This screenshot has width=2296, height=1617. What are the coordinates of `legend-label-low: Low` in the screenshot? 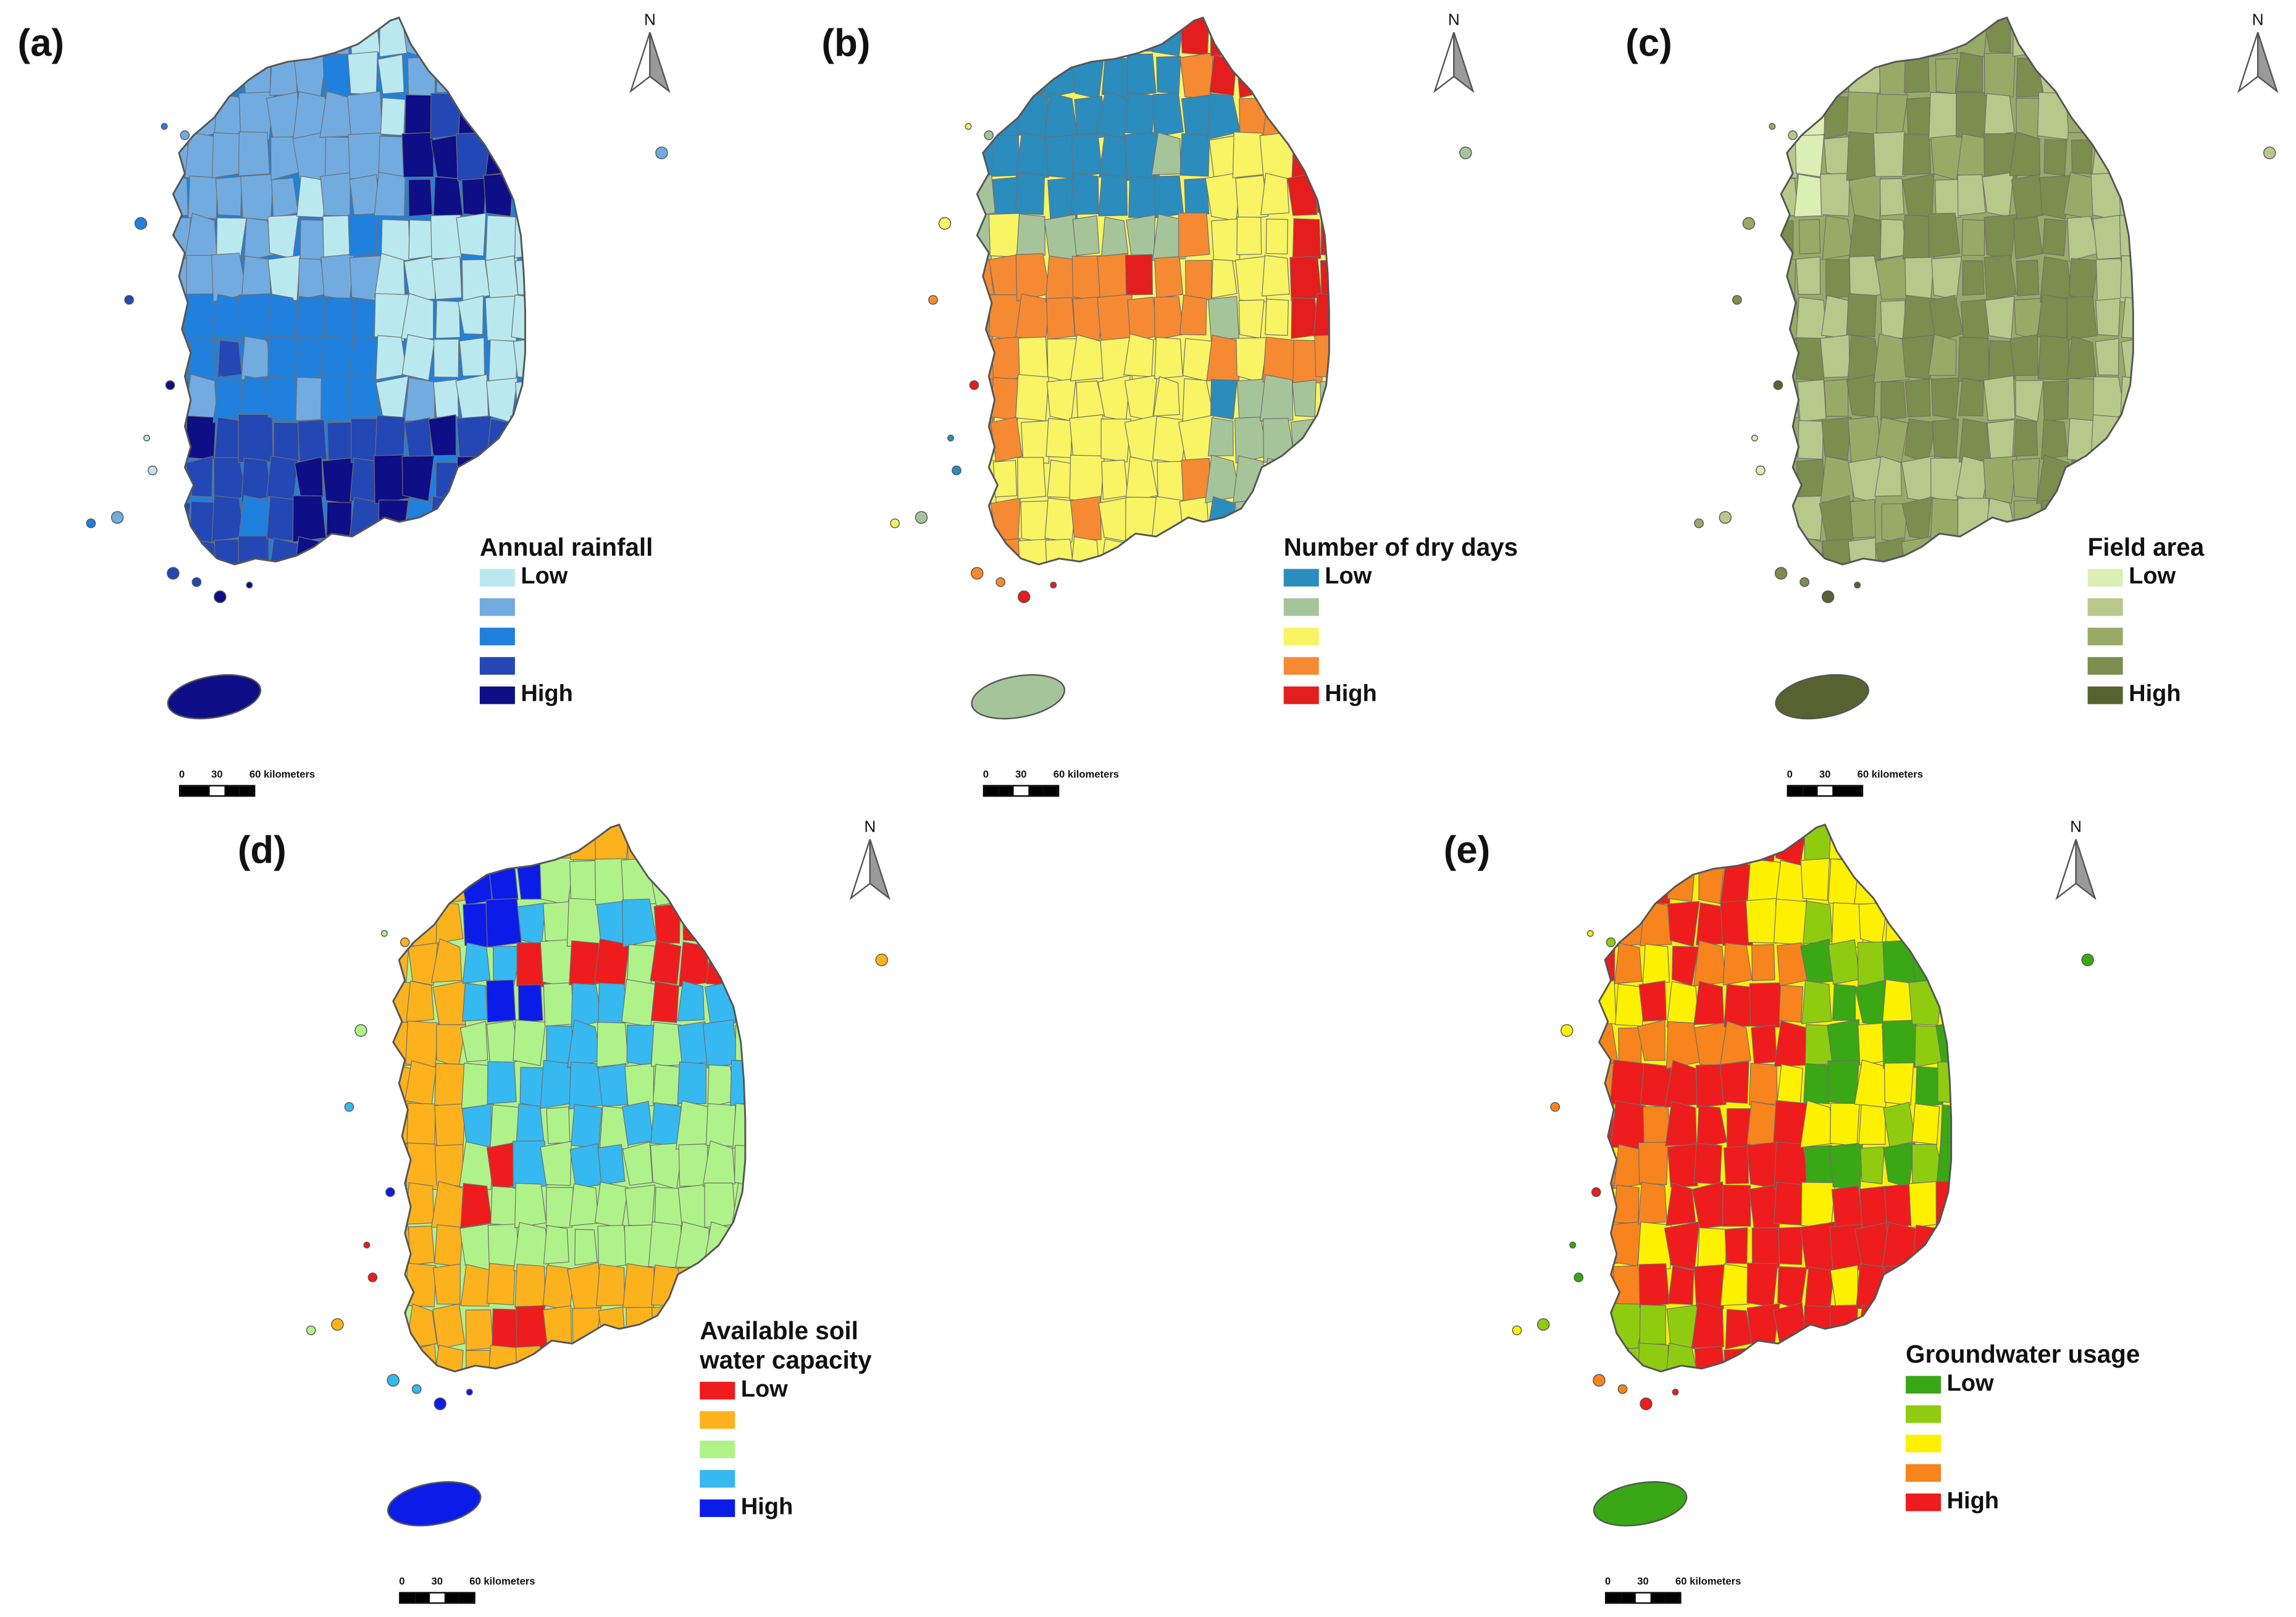 It's located at (1970, 1384).